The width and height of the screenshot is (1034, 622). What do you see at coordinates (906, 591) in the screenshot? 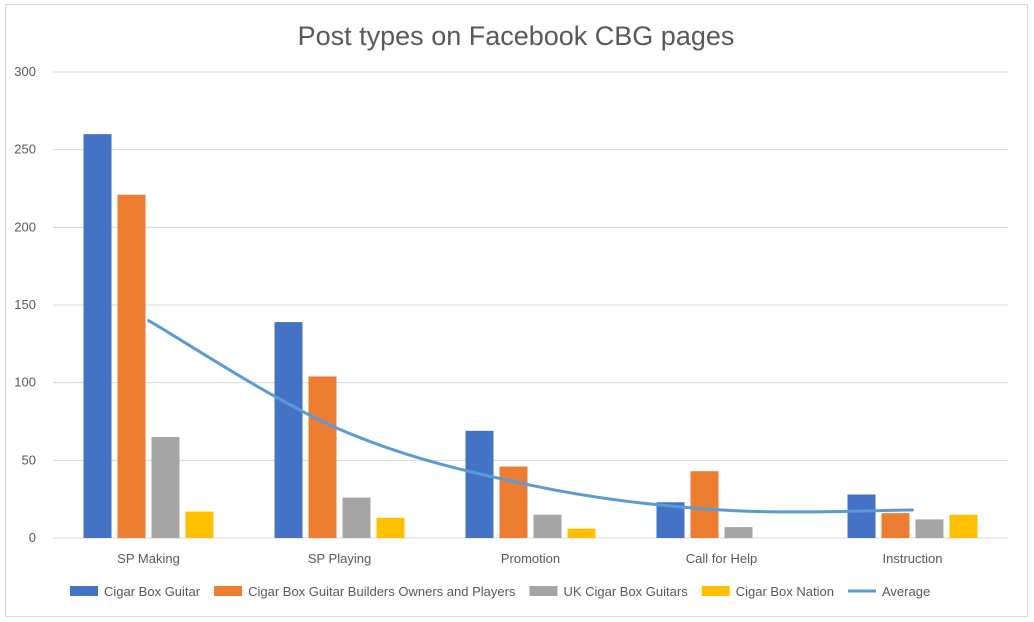
I see `legend-label: Average` at bounding box center [906, 591].